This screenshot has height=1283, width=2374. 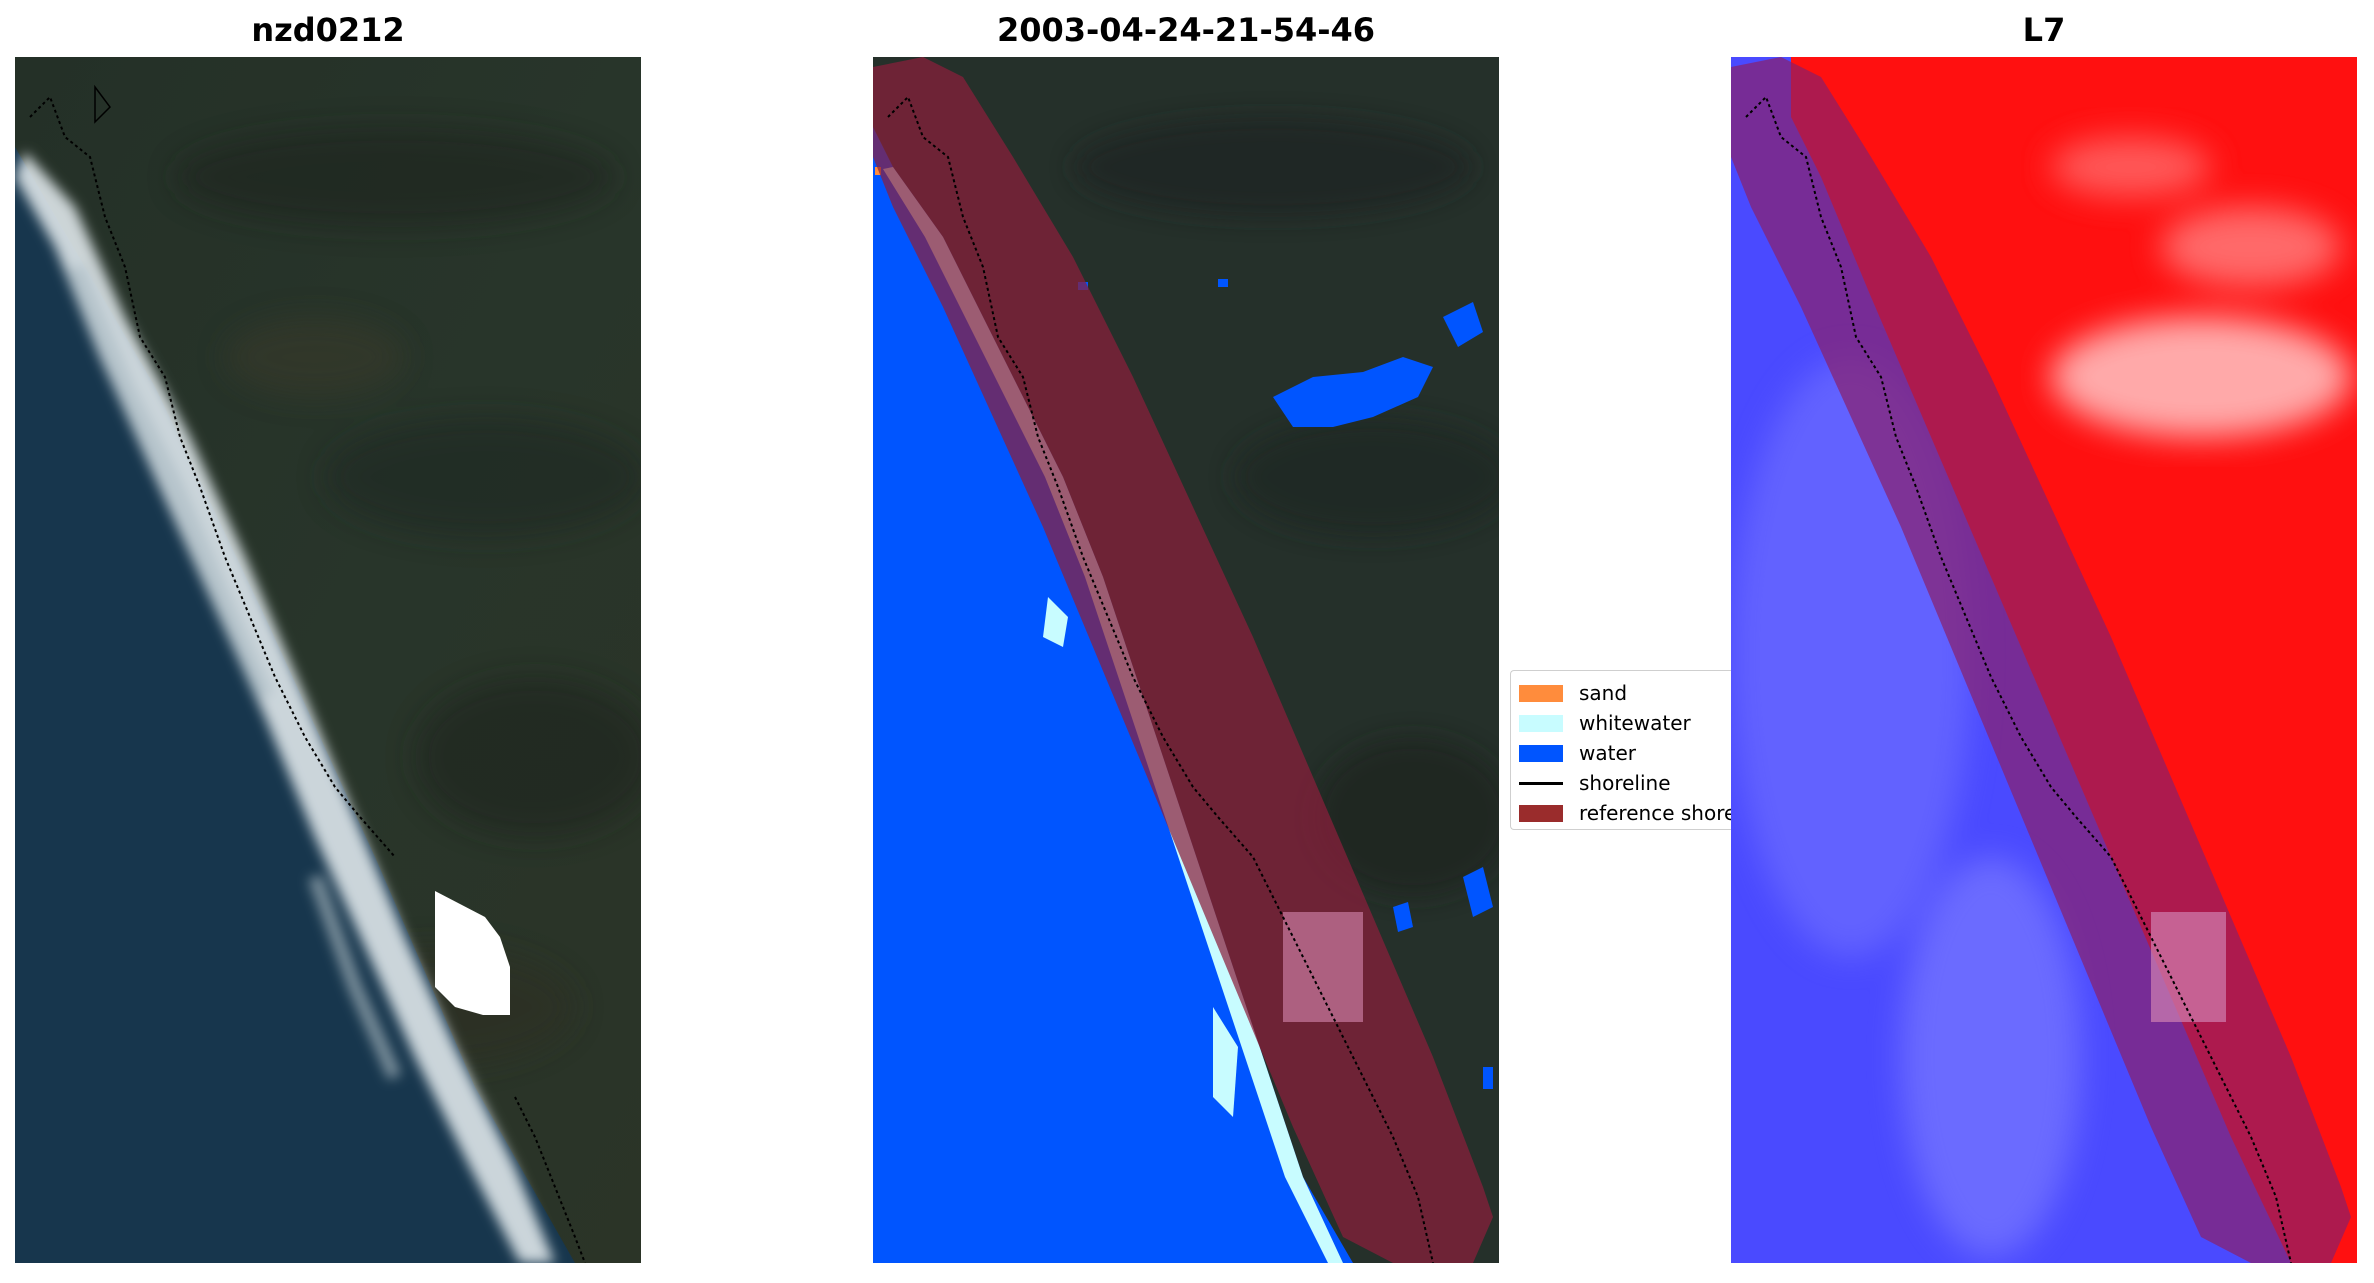 I want to click on panel-title-classified: 2003-04-24-21-54-46, so click(x=1186, y=30).